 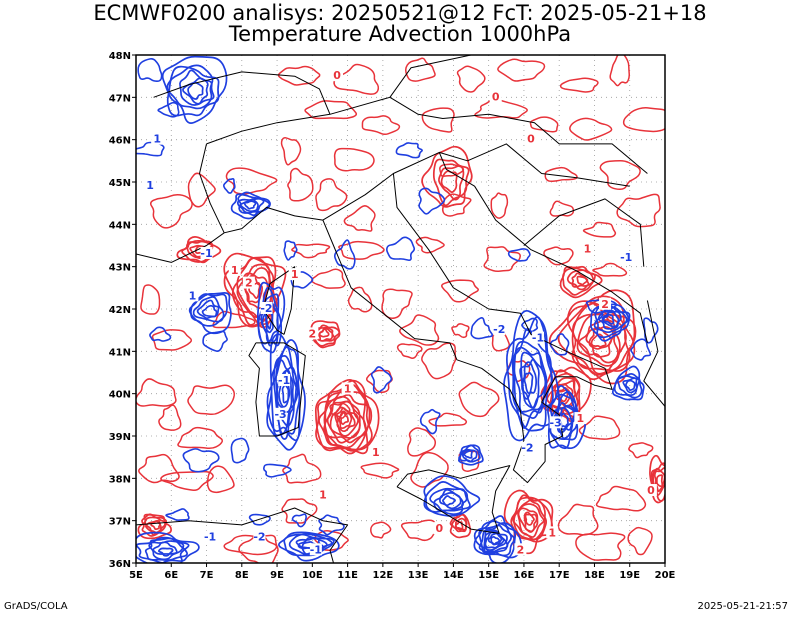 I want to click on contour-label: -3, so click(x=556, y=422).